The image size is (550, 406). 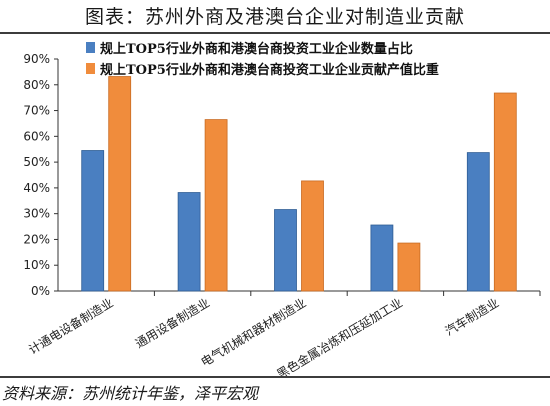 What do you see at coordinates (36, 59) in the screenshot?
I see `y-tick-label: 90%` at bounding box center [36, 59].